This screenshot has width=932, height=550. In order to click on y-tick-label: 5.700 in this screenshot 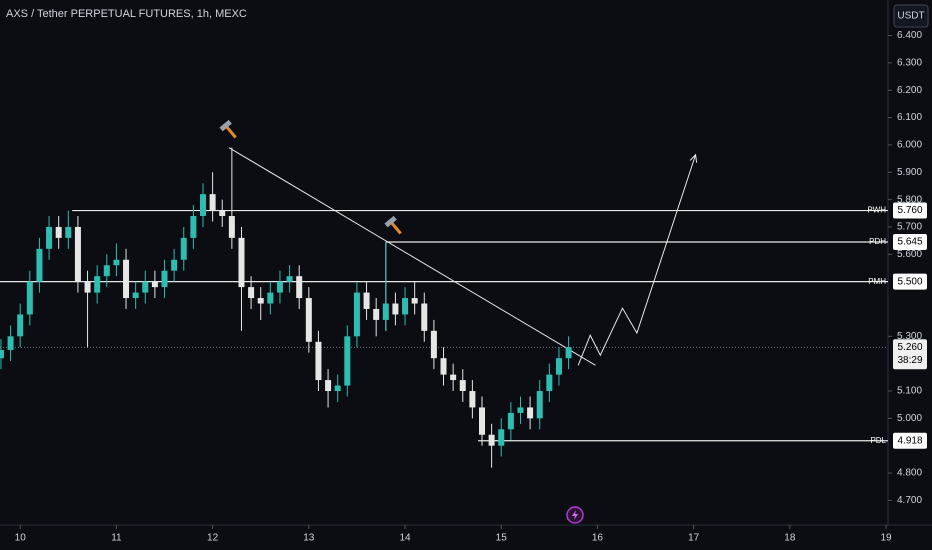, I will do `click(909, 227)`.